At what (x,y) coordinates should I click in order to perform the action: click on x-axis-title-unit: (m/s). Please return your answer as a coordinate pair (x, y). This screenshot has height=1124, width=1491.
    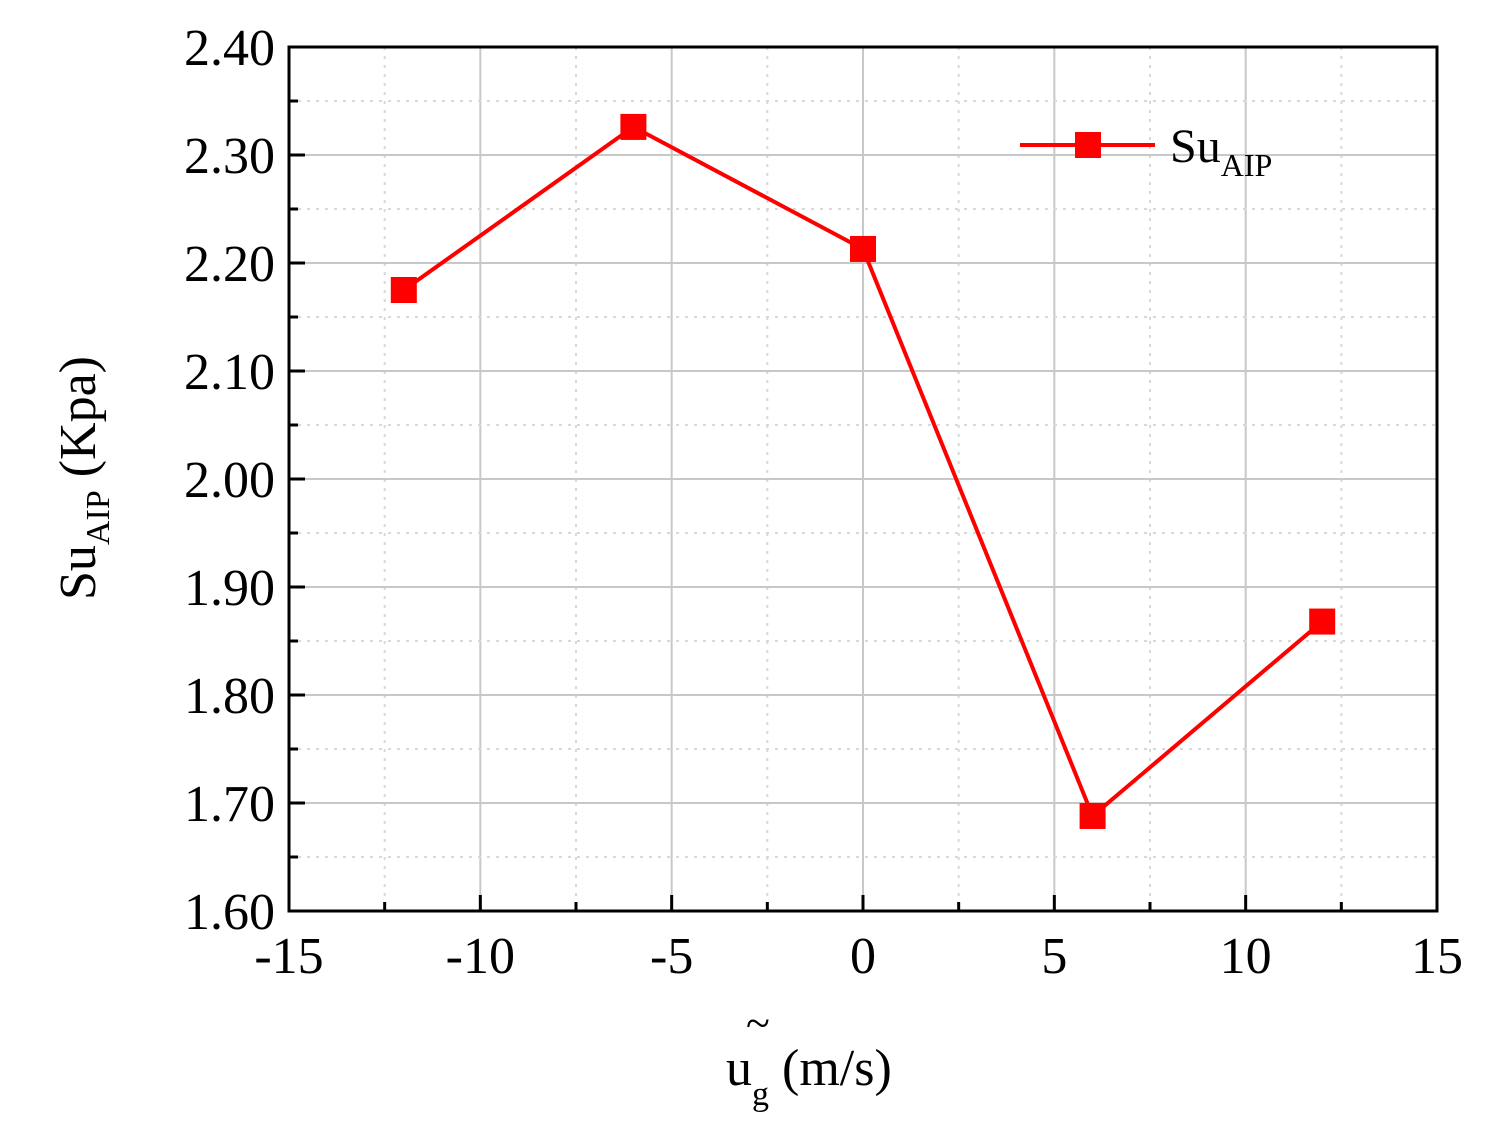
    Looking at the image, I should click on (830, 1068).